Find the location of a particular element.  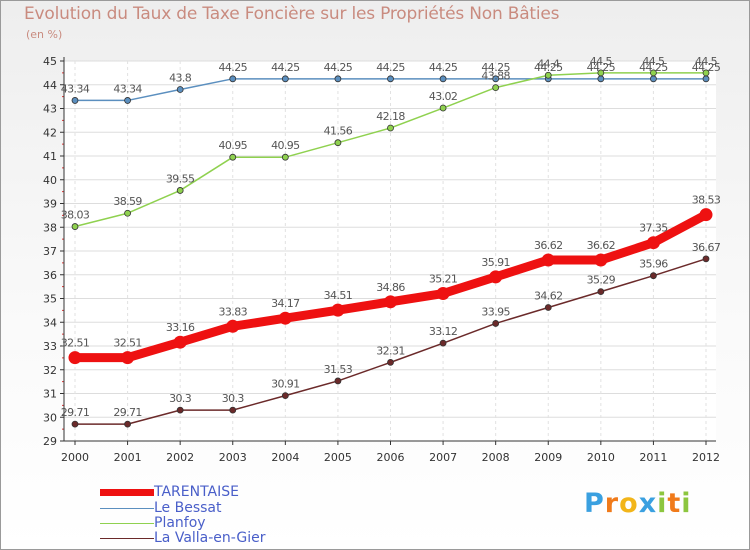

x-tick-label: 2002 is located at coordinates (180, 457).